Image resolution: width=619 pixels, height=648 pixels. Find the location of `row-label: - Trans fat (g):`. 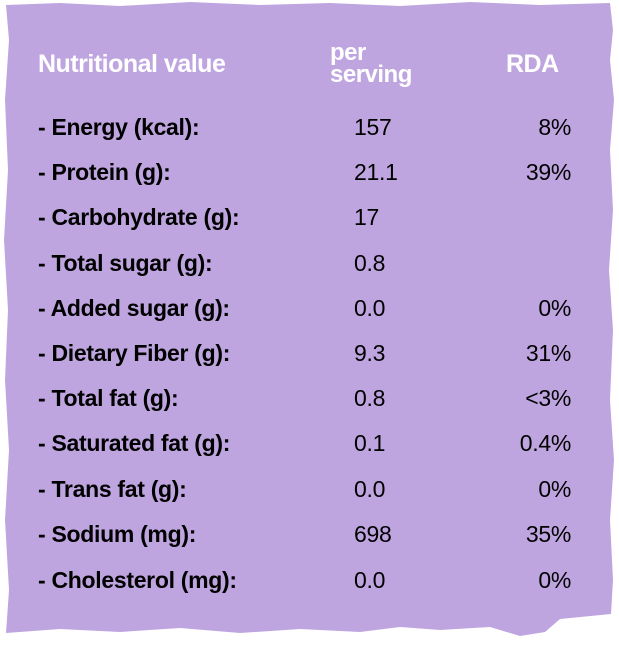

row-label: - Trans fat (g): is located at coordinates (112, 489).